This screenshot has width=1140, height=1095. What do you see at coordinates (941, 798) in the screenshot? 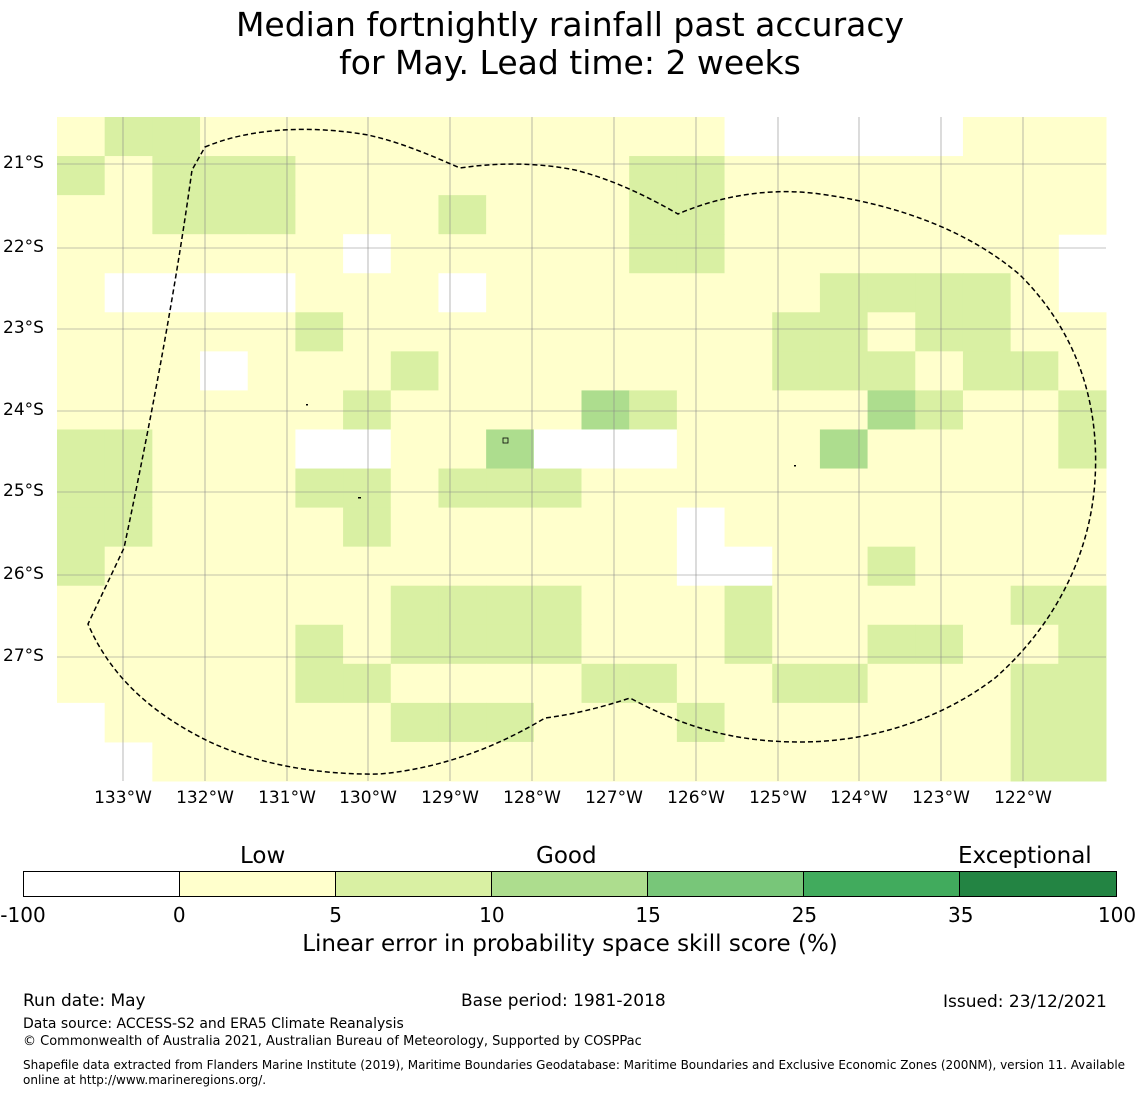
I see `longitude-label: 123°W` at bounding box center [941, 798].